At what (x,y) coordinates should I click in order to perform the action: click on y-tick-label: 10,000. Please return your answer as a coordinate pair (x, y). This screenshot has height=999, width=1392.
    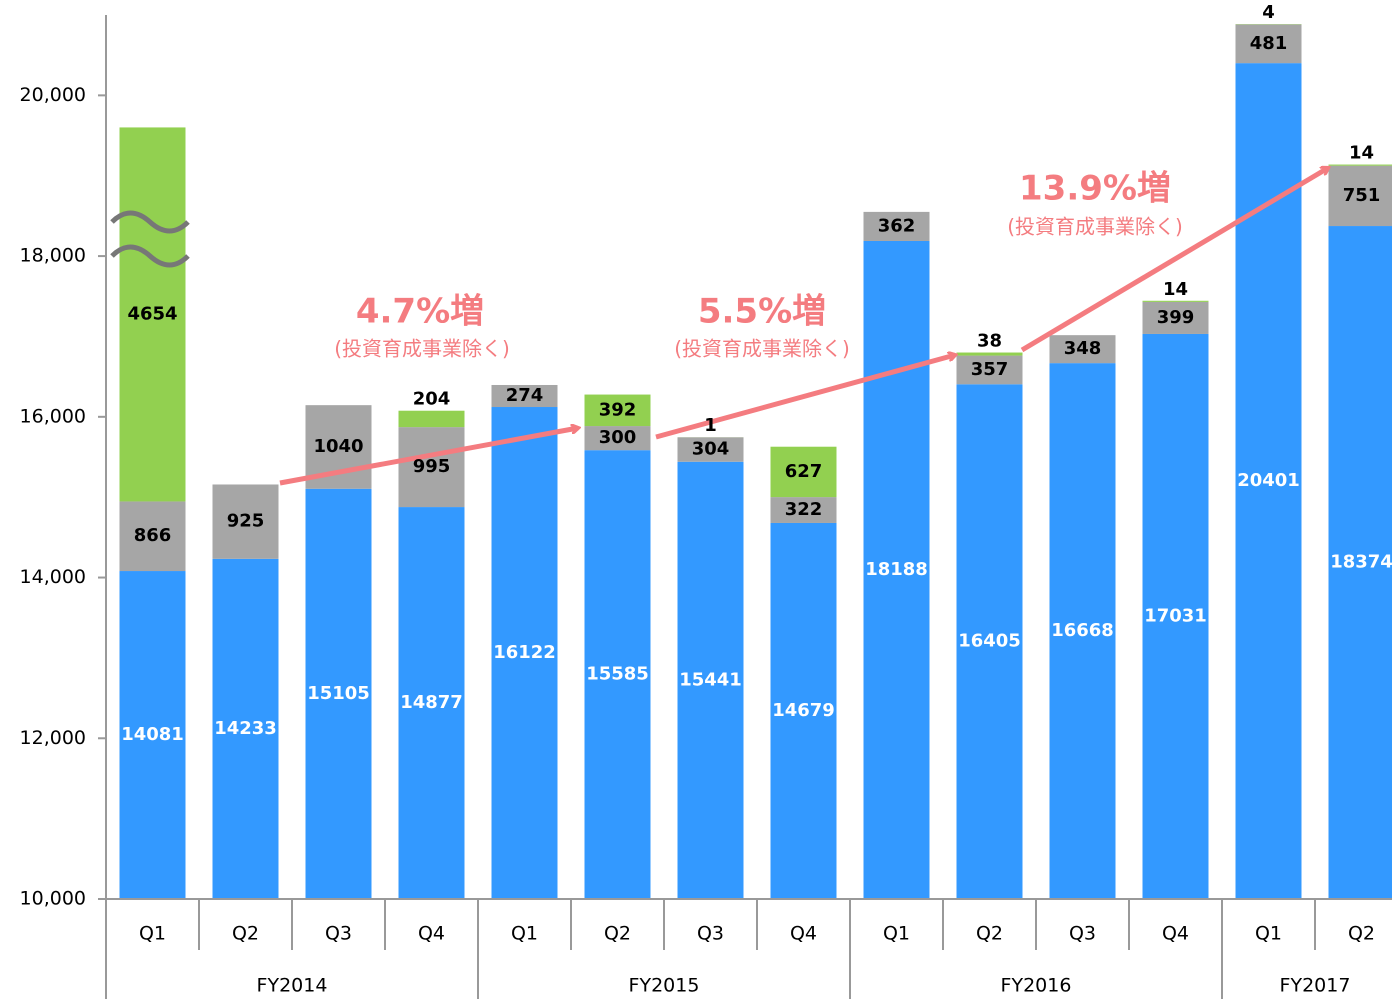
    Looking at the image, I should click on (53, 899).